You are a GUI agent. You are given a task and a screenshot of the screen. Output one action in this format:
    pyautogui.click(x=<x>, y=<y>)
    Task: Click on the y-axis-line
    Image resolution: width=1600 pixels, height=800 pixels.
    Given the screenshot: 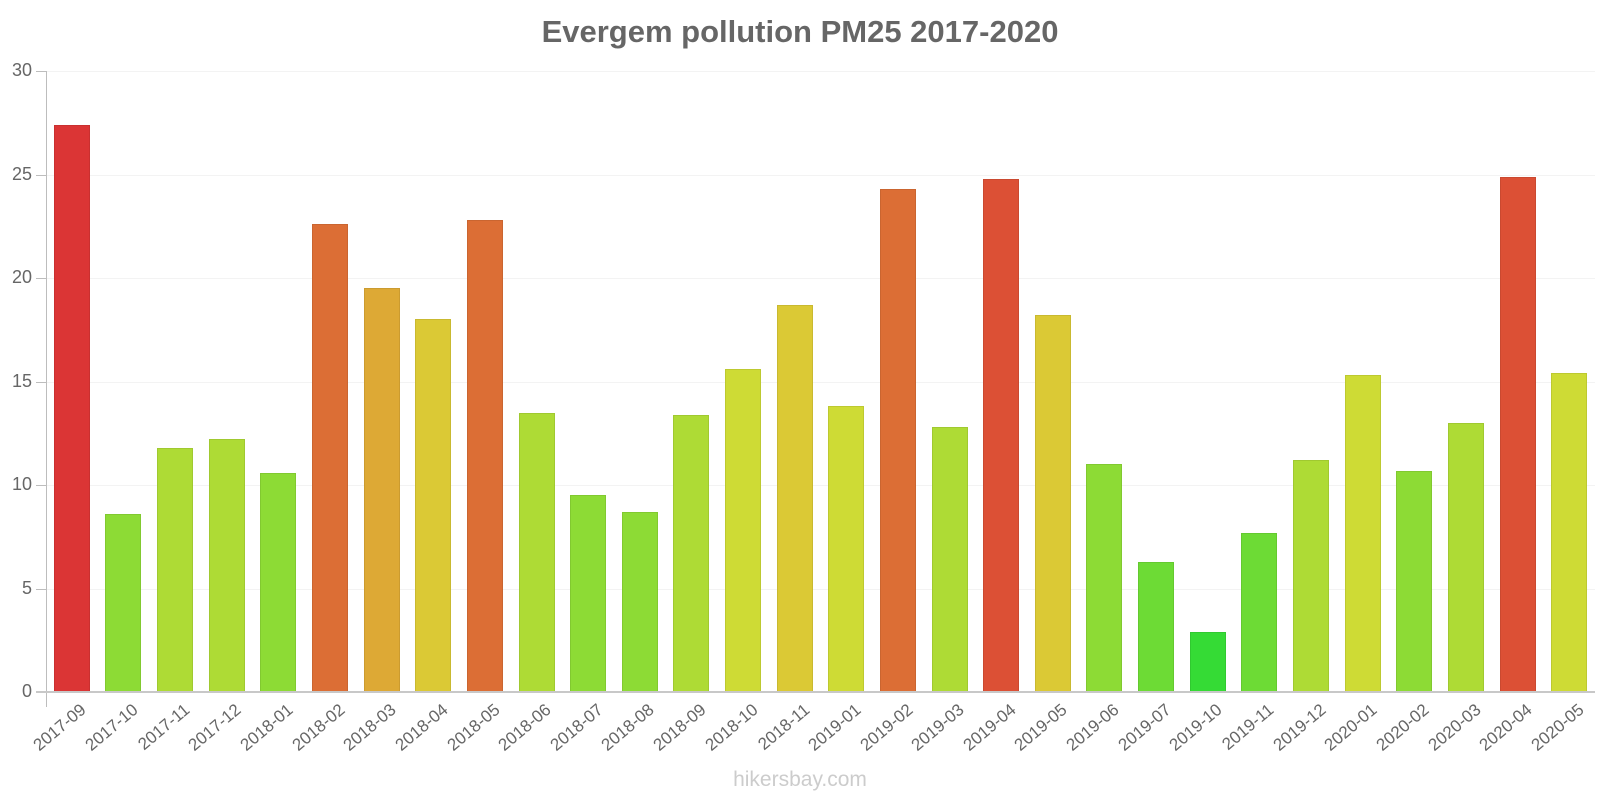 What is the action you would take?
    pyautogui.click(x=46, y=389)
    